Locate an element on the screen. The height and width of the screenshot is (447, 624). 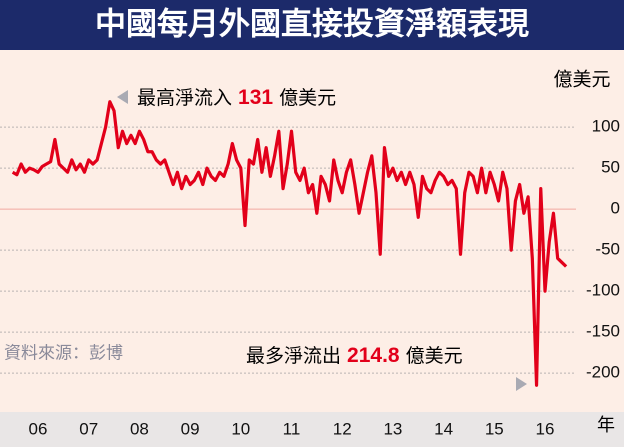
annotation-text: 最高淨流入 is located at coordinates (187, 98).